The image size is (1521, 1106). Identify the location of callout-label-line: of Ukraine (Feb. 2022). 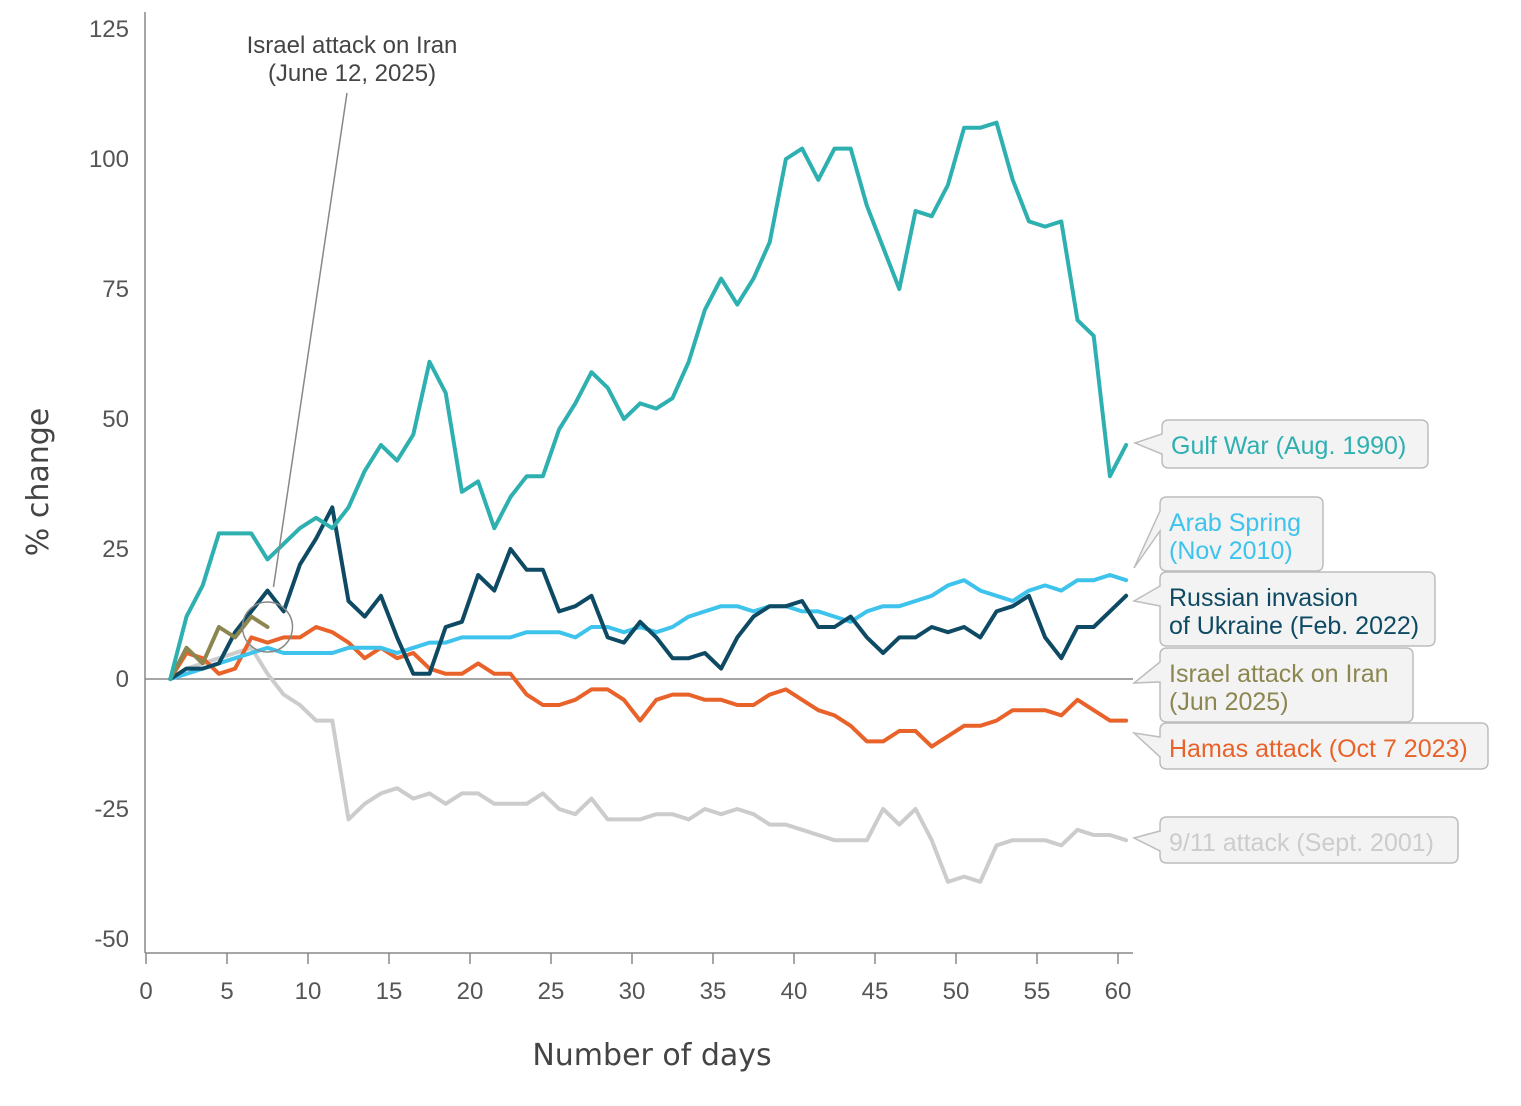
(1294, 626).